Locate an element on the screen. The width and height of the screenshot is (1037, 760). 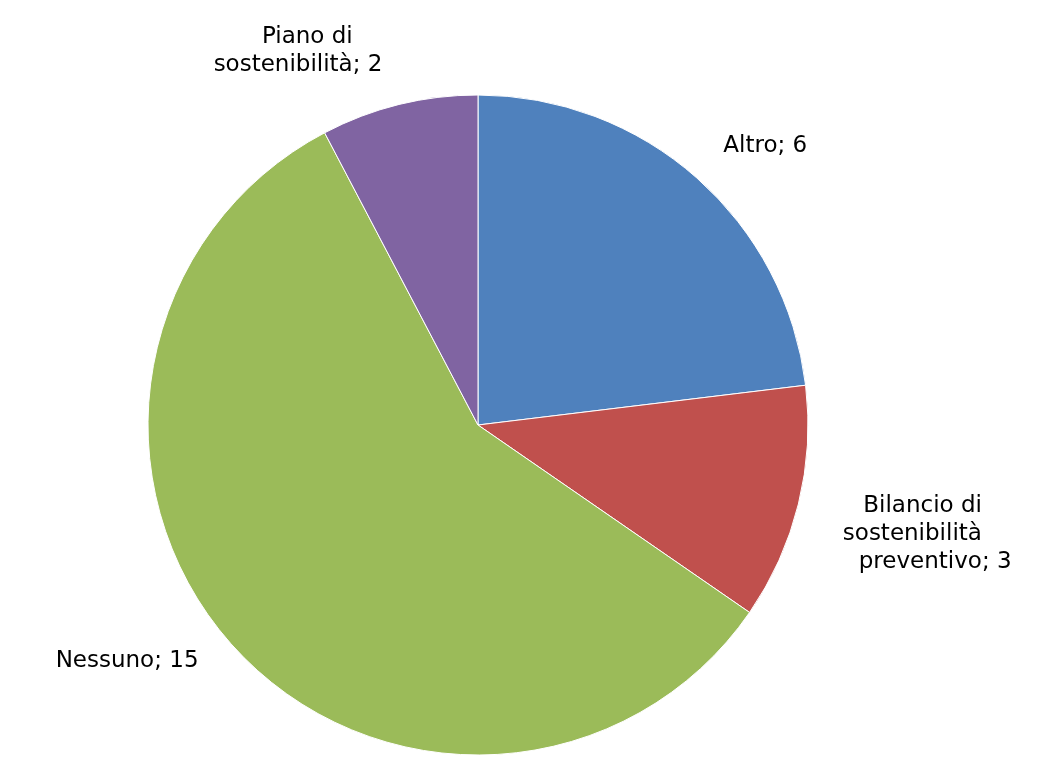
slice-label: Bilancio di sostenibilità preventivo is located at coordinates (912, 532).